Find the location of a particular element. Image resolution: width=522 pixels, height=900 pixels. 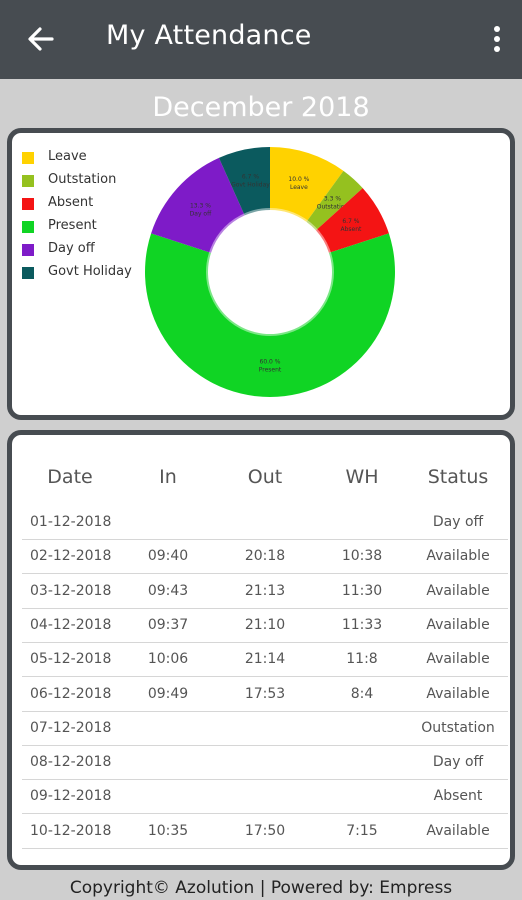

cell-out: 17:53 is located at coordinates (265, 693).